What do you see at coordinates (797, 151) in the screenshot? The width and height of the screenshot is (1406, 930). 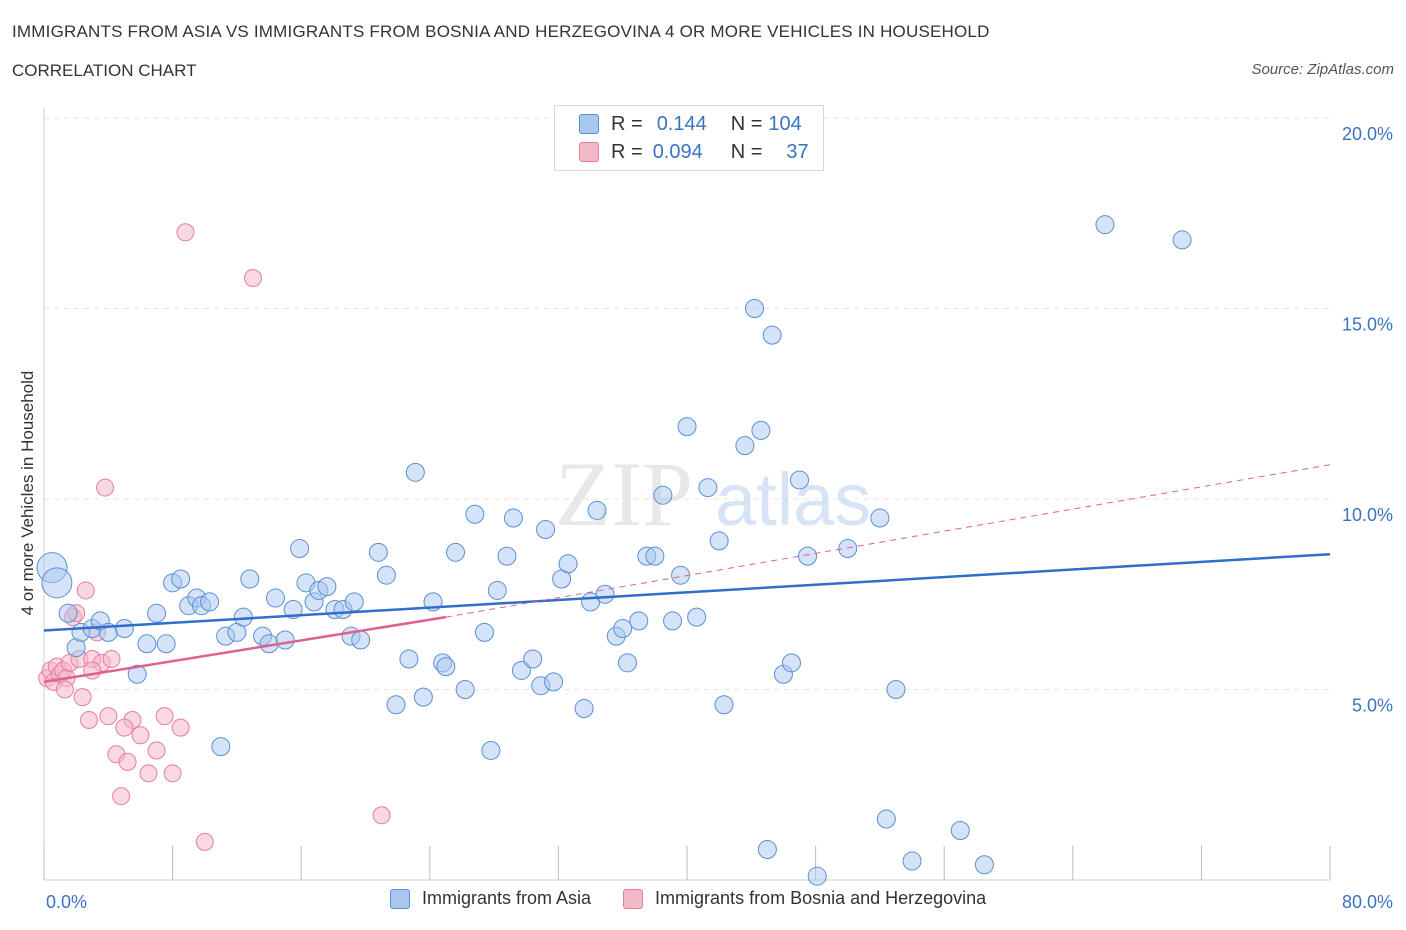 I see `legend-n-value: 37` at bounding box center [797, 151].